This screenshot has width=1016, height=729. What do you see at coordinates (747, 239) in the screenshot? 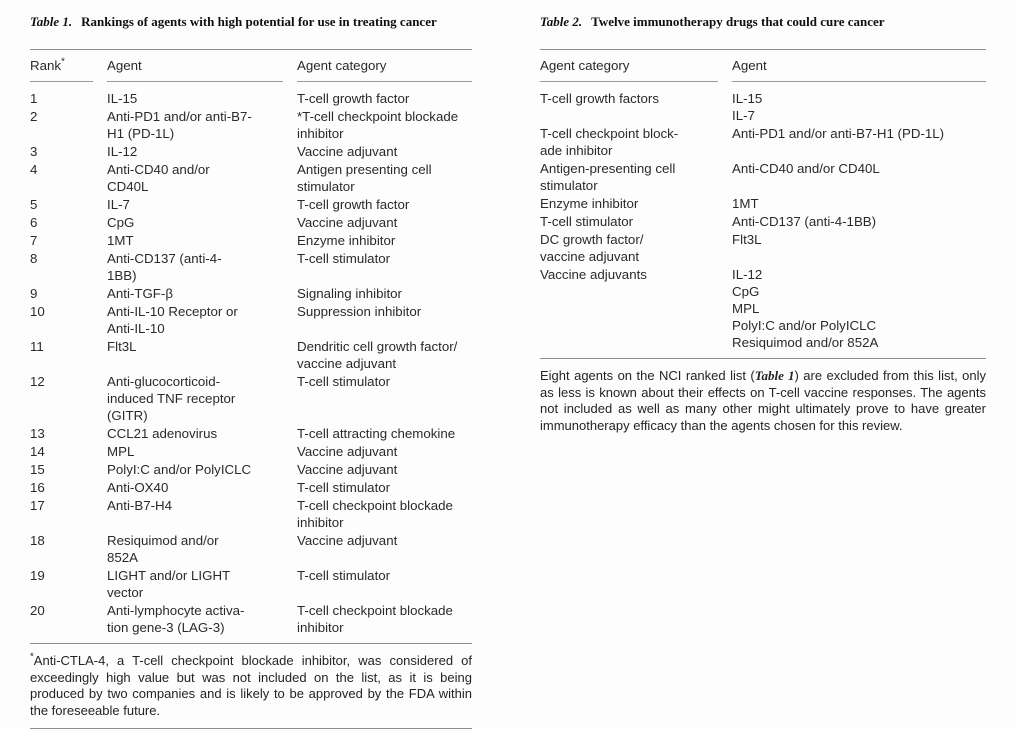
I see `agent-line: Flt3L` at bounding box center [747, 239].